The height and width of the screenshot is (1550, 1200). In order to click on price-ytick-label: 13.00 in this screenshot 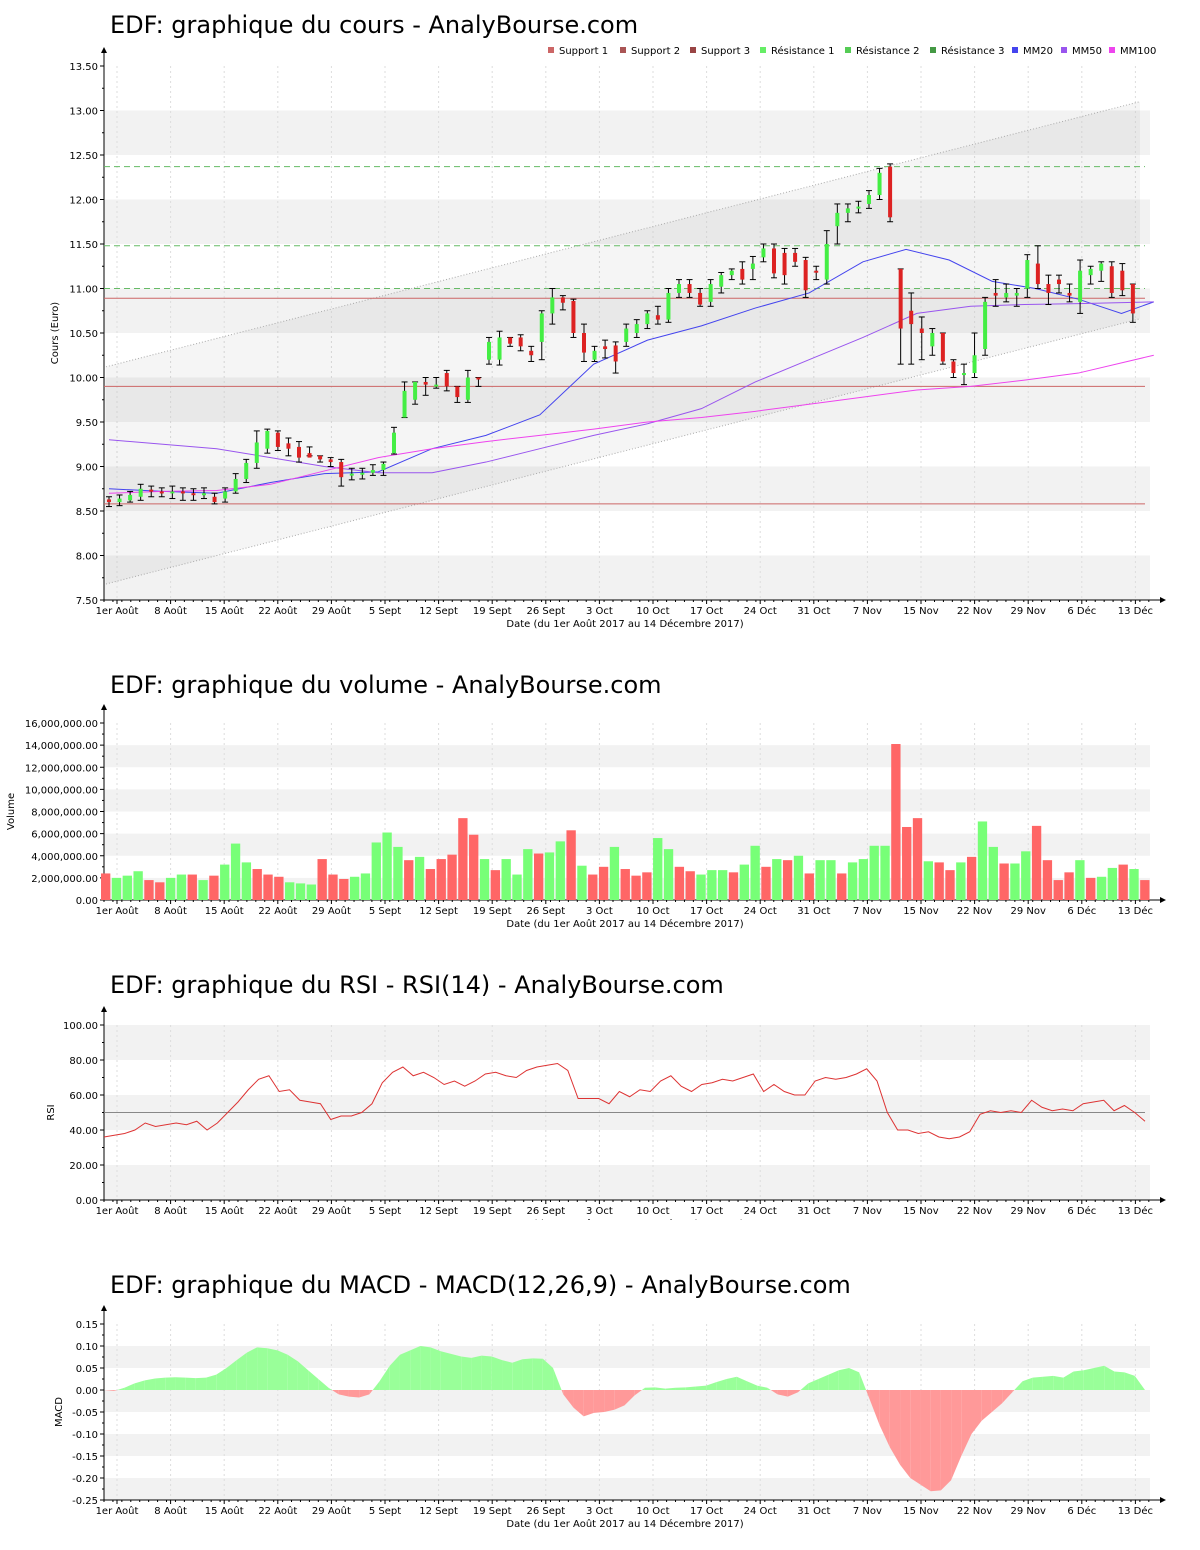, I will do `click(83, 112)`.